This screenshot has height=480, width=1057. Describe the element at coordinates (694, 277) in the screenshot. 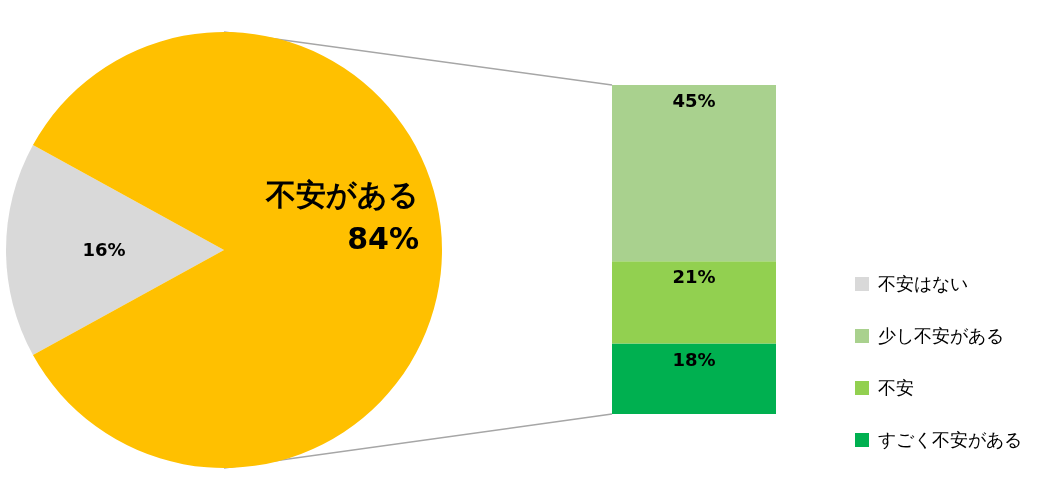

I see `data-label: 21%` at that location.